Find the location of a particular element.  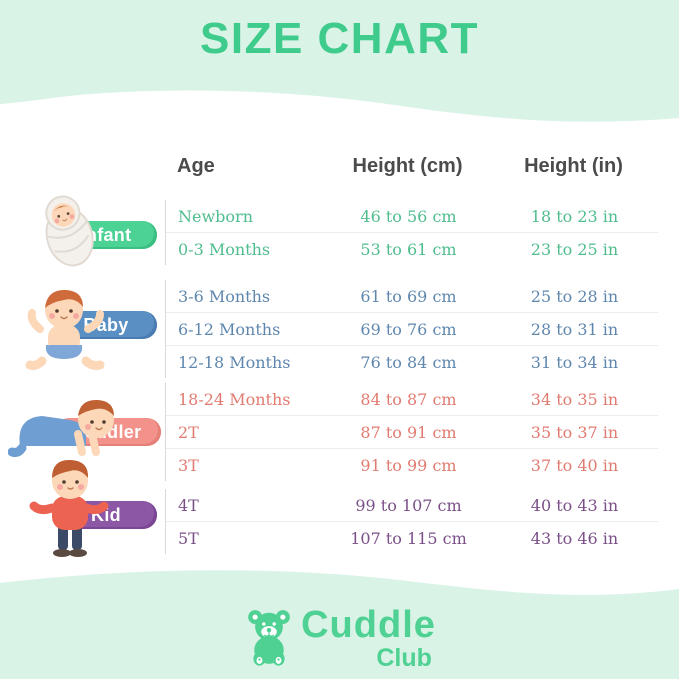

table-row: 2T 87 to 91 cm 35 to 37 in is located at coordinates (412, 431).